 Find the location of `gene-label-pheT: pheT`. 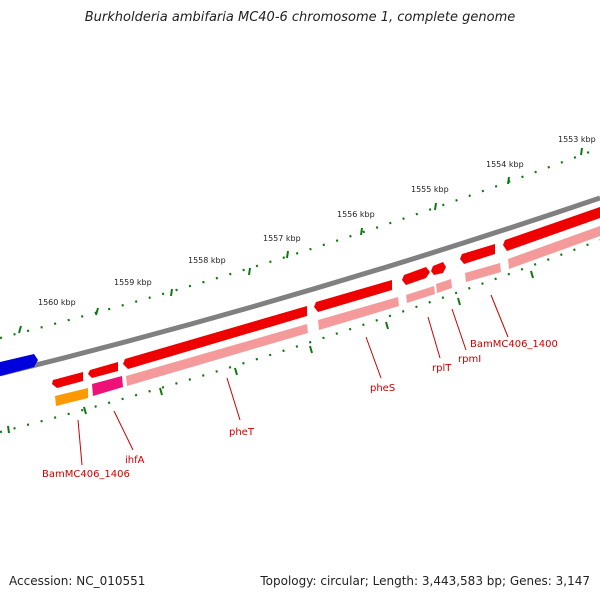

gene-label-pheT: pheT is located at coordinates (242, 432).